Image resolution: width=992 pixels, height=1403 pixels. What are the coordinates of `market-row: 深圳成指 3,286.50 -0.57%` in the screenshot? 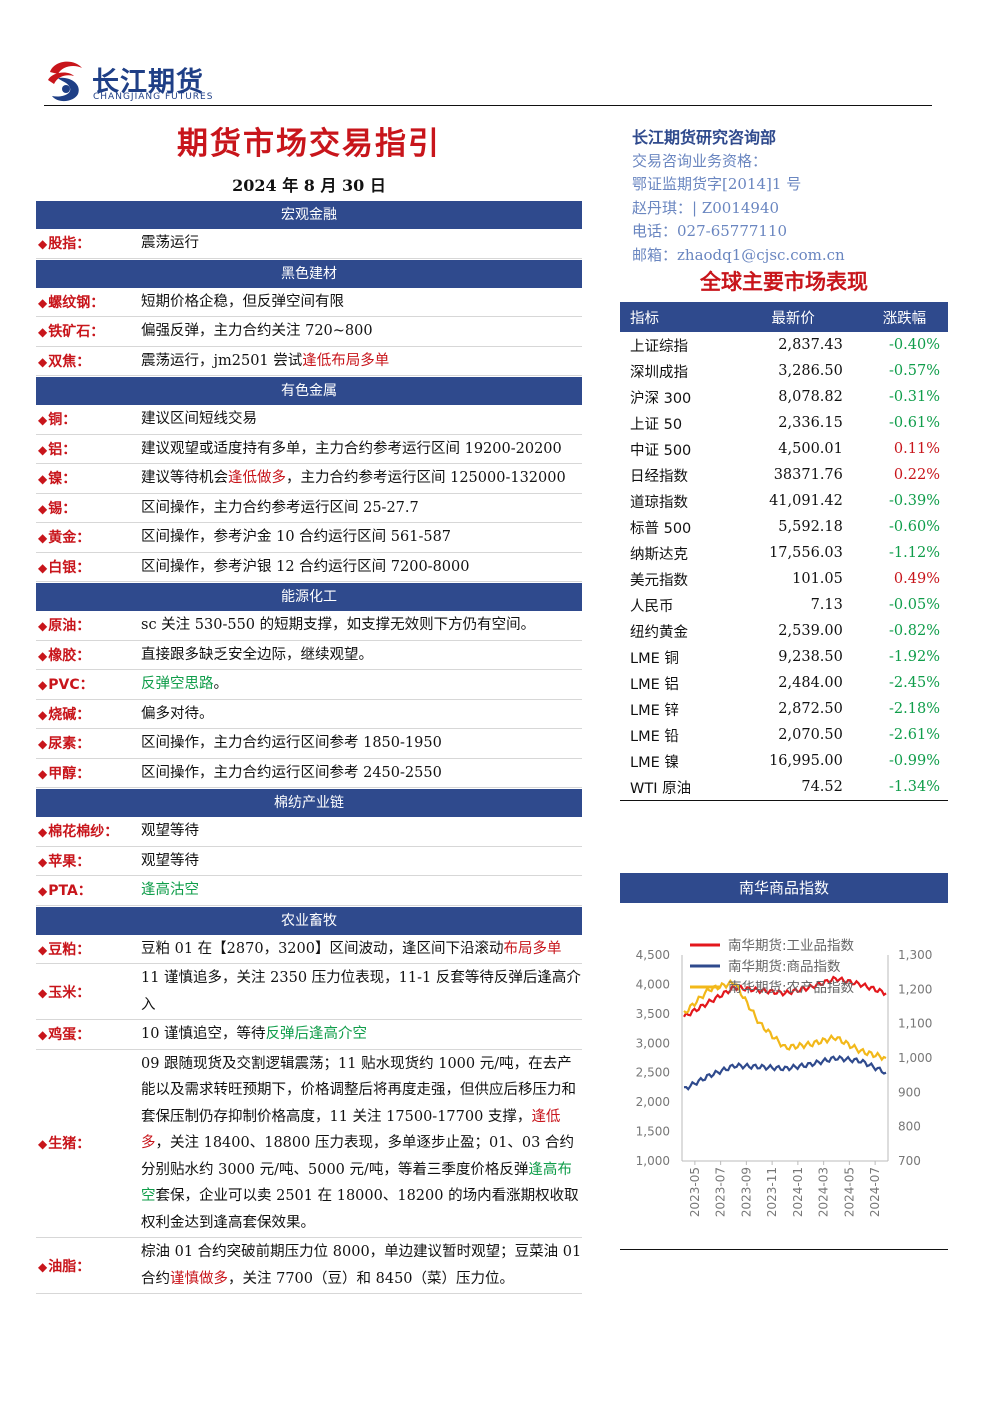 It's located at (784, 371).